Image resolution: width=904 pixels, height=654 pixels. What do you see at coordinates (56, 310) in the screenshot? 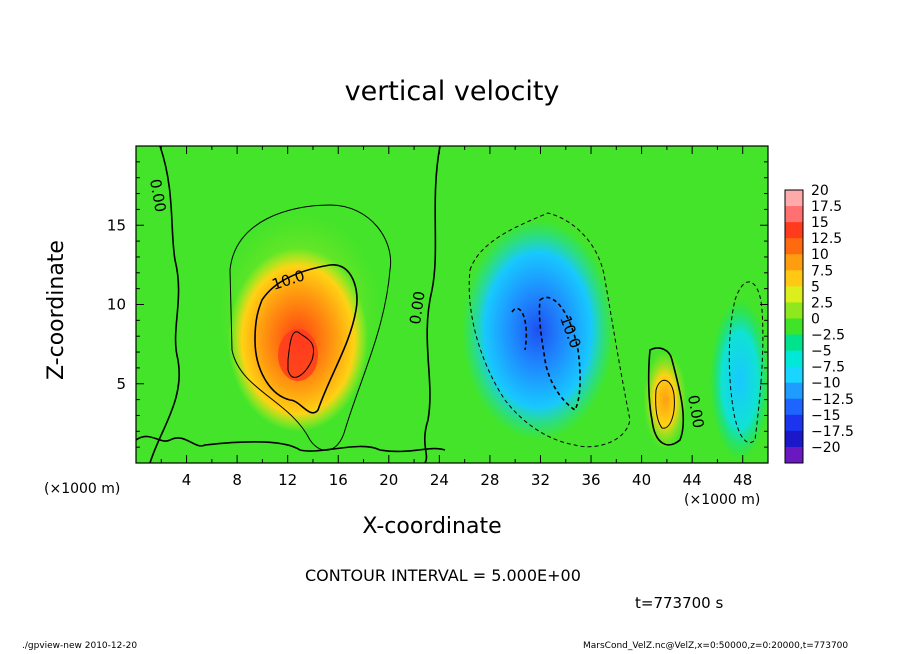
I see `y-axis-label: Z-coordinate` at bounding box center [56, 310].